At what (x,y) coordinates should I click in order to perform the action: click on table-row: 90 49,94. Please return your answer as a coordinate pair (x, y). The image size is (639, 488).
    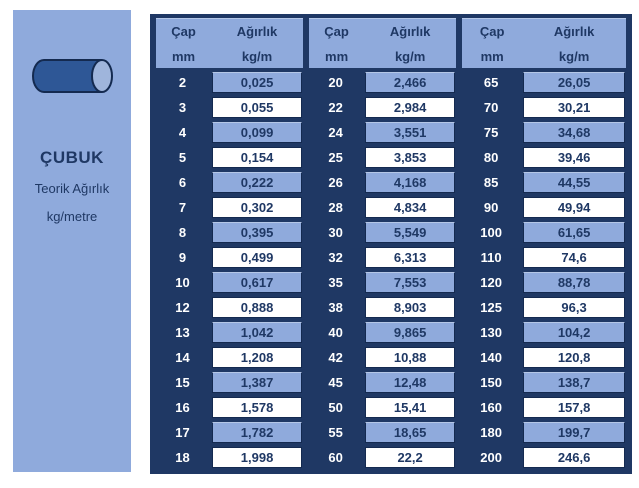
    Looking at the image, I should click on (544, 207).